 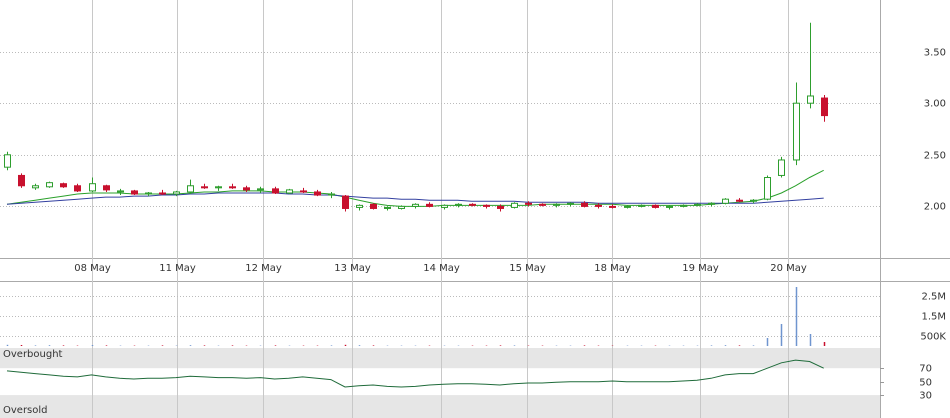 I want to click on overbought-label: Overbought, so click(x=33, y=354).